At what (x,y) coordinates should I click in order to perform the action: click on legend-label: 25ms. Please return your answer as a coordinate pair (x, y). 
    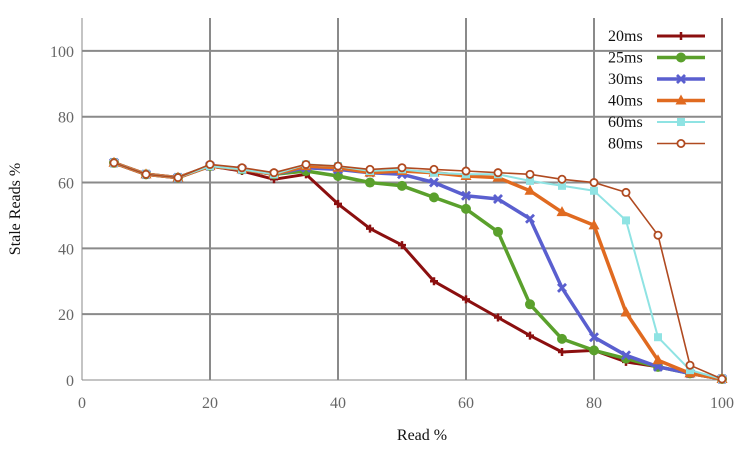
    Looking at the image, I should click on (625, 58).